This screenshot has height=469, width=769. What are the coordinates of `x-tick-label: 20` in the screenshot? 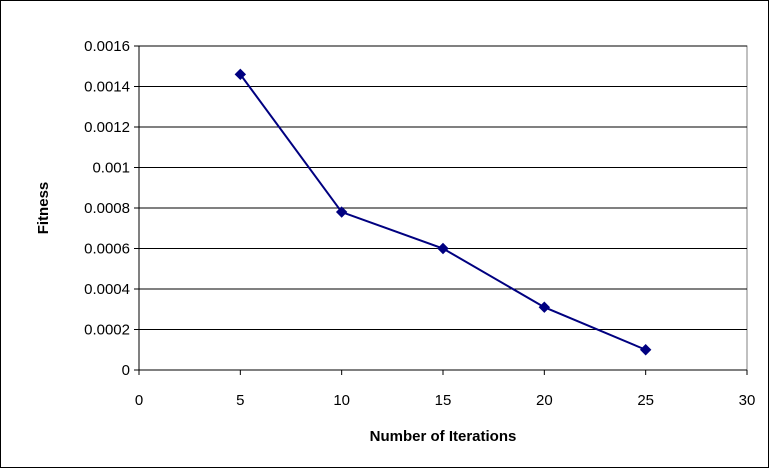 It's located at (544, 400).